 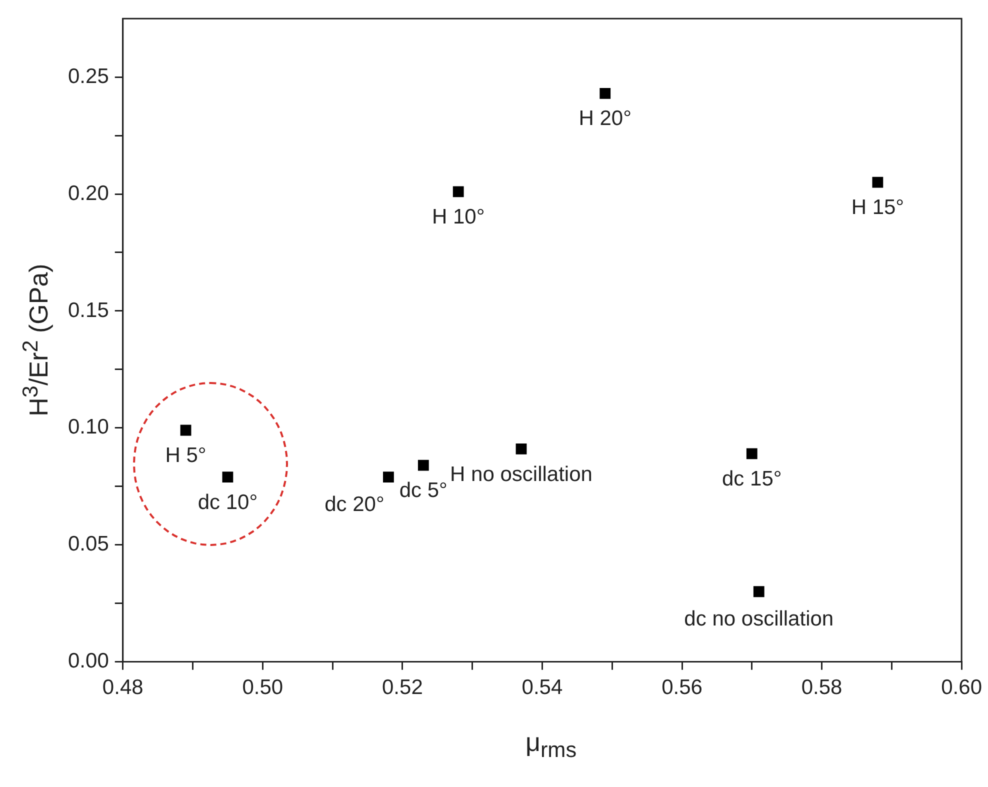 I want to click on x-tick-label: 0.60, so click(x=961, y=688).